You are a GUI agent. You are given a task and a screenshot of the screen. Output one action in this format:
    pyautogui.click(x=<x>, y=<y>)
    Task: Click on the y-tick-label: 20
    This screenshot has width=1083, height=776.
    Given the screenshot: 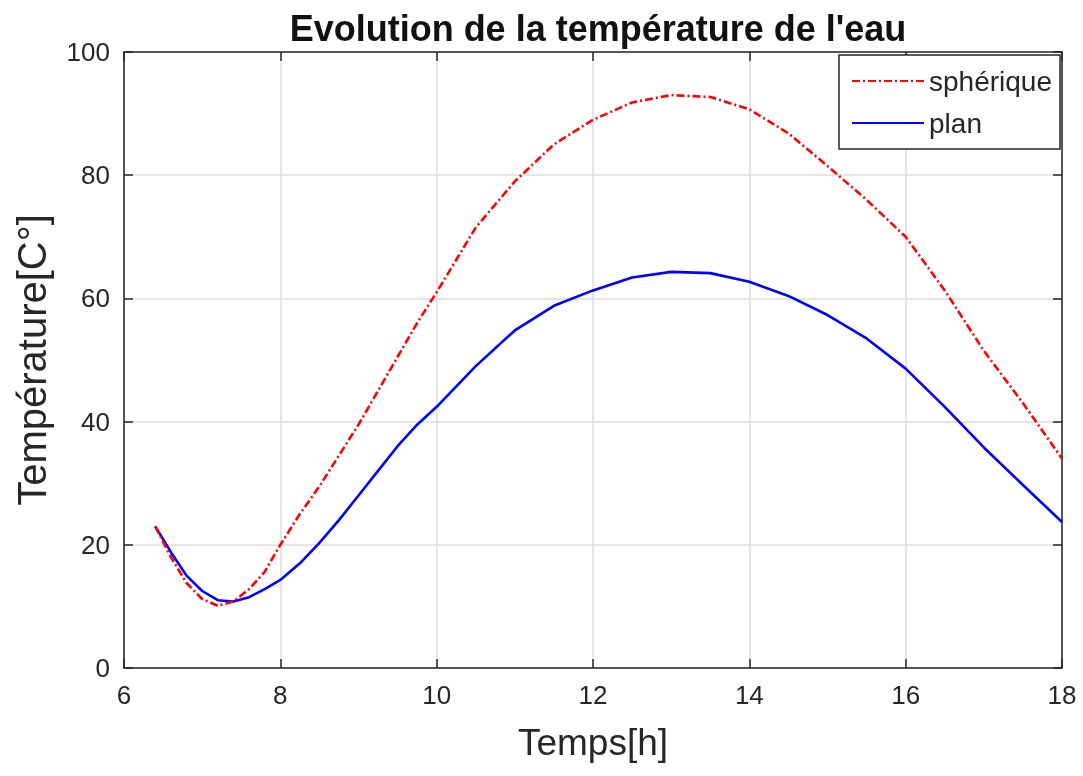 What is the action you would take?
    pyautogui.click(x=95, y=544)
    